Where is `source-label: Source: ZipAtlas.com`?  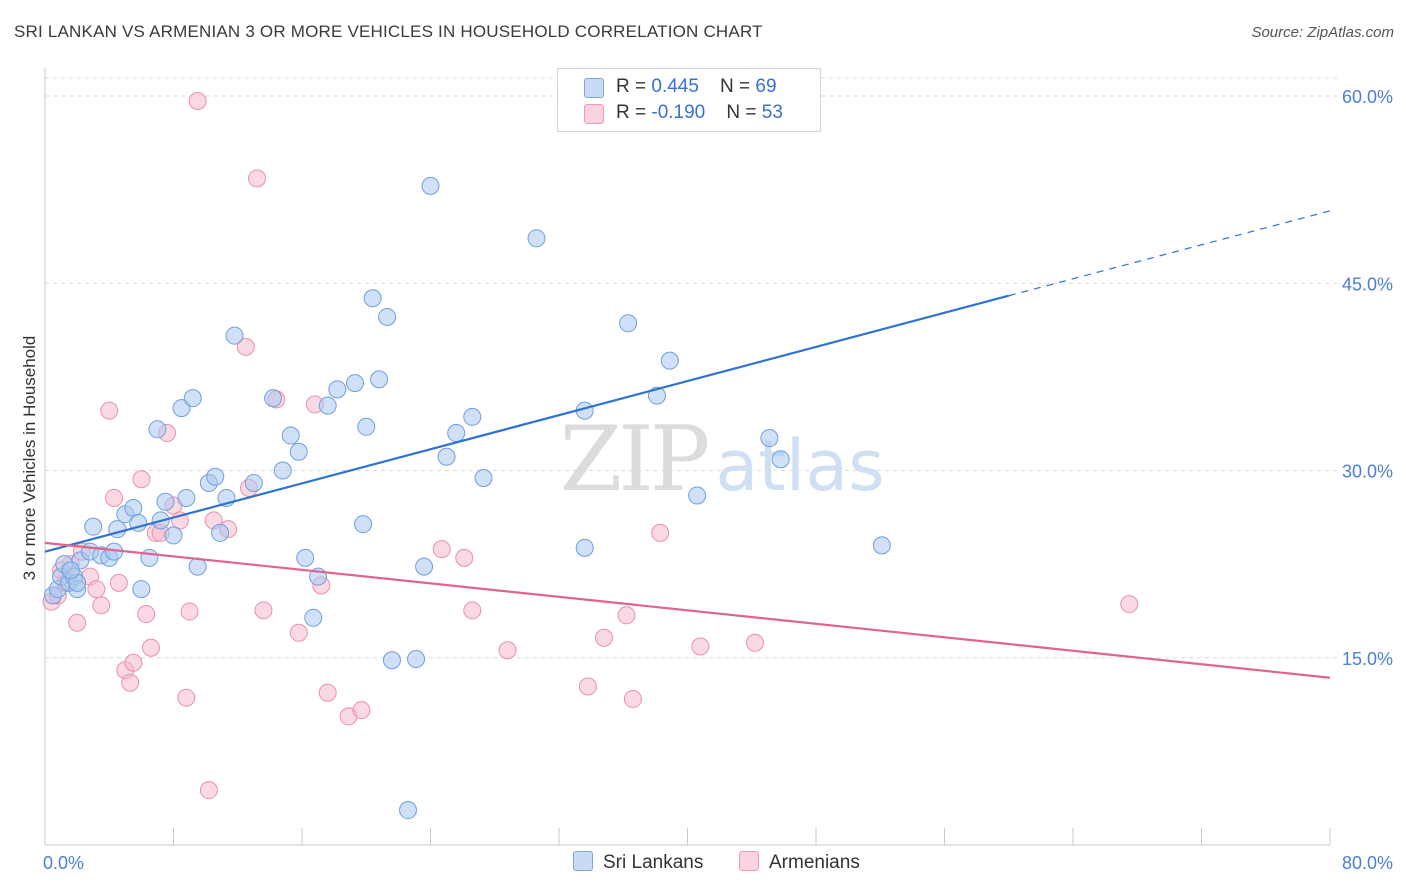 source-label: Source: ZipAtlas.com is located at coordinates (1322, 32).